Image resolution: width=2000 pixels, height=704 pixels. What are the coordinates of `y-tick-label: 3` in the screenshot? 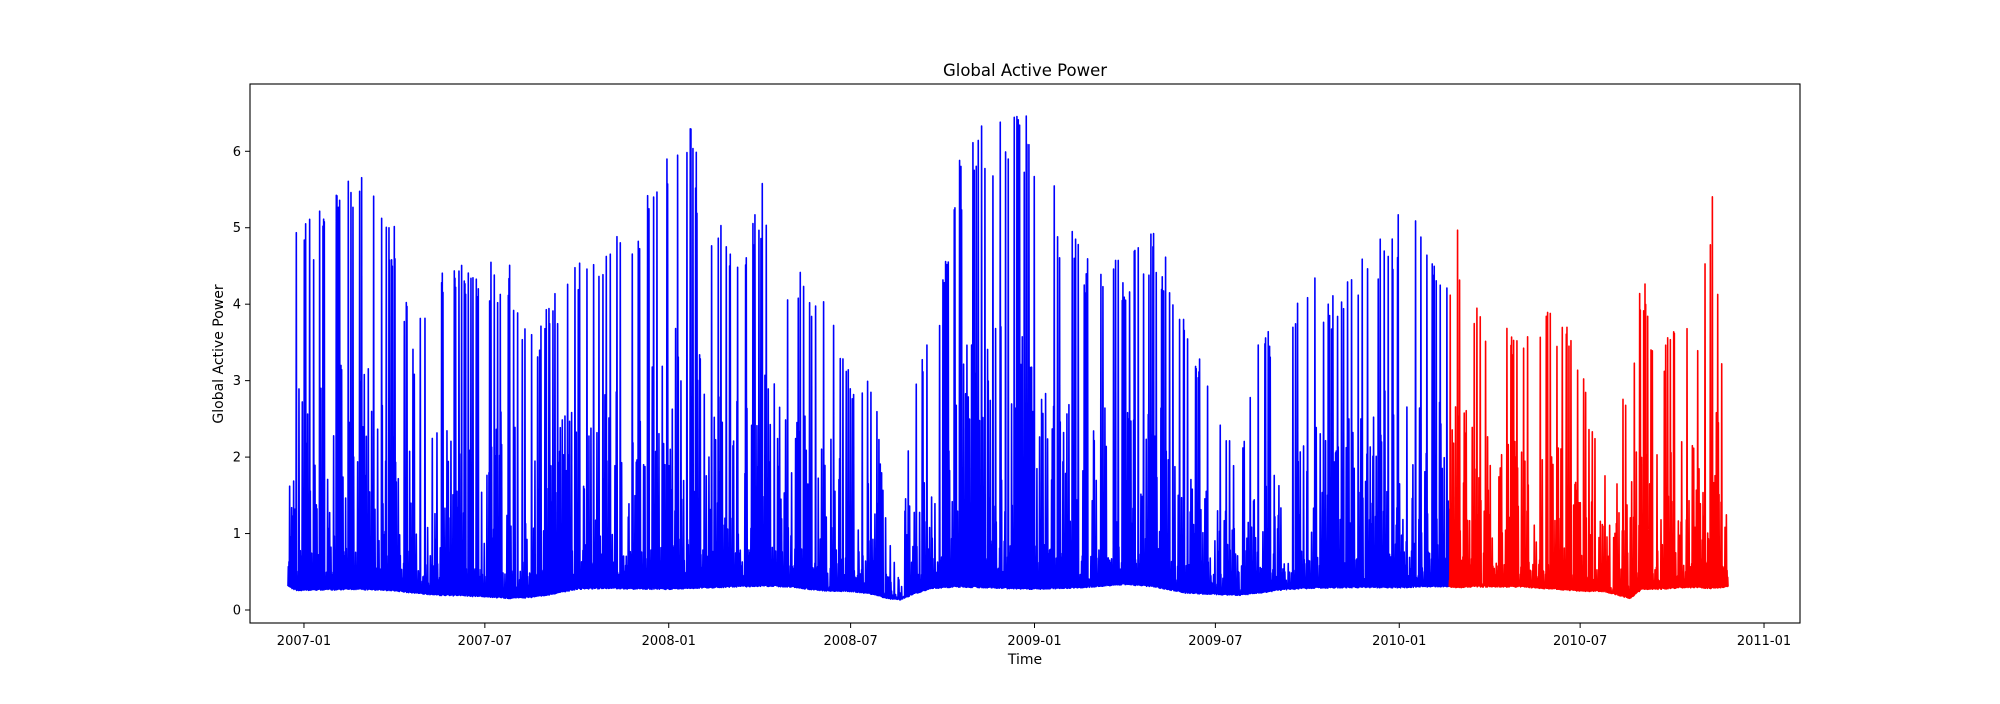 It's located at (237, 381).